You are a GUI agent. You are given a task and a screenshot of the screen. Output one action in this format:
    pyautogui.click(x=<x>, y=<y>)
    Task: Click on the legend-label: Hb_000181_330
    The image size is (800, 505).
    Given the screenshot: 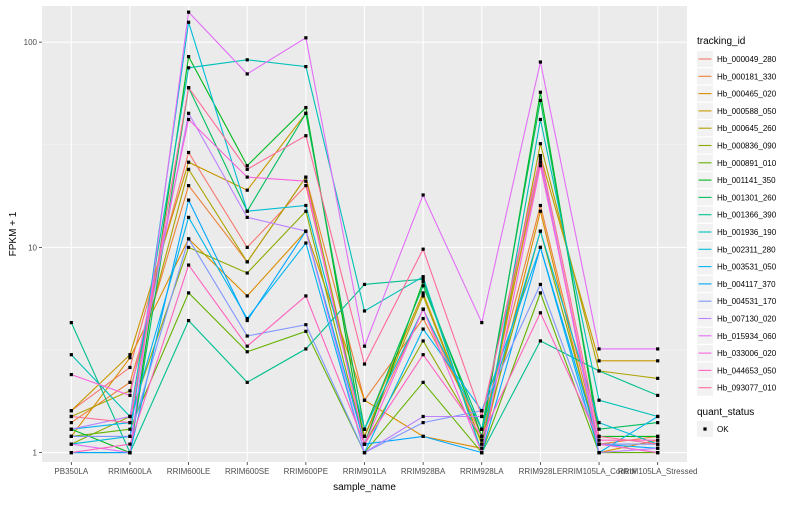 What is the action you would take?
    pyautogui.click(x=747, y=76)
    